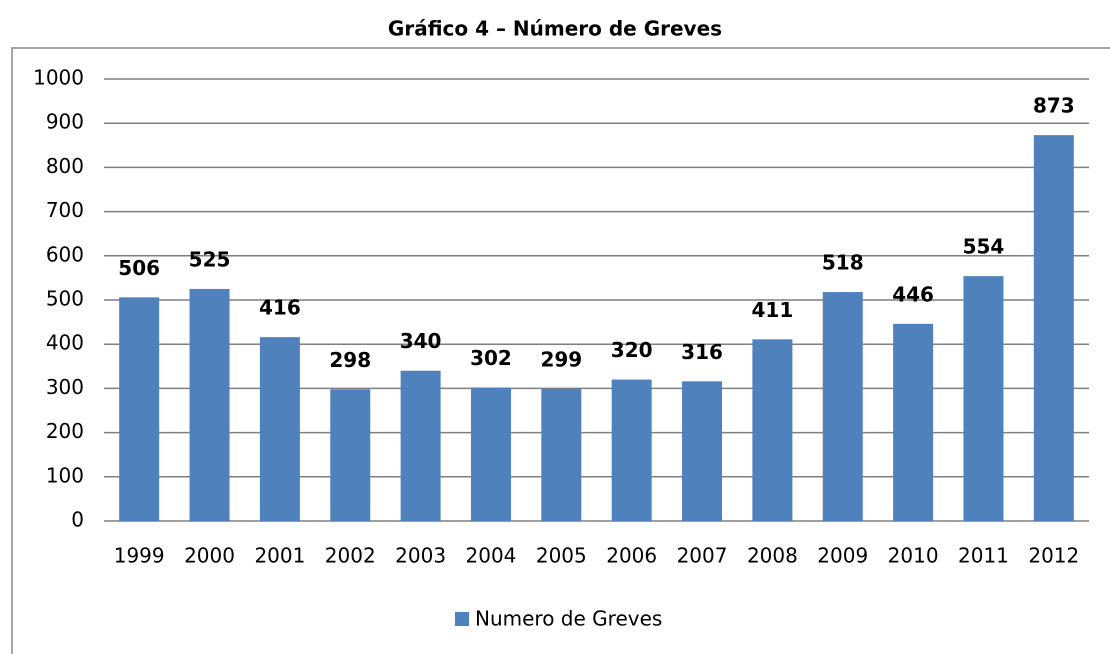 The image size is (1110, 654). What do you see at coordinates (568, 619) in the screenshot?
I see `legend-label: Numero de Greves` at bounding box center [568, 619].